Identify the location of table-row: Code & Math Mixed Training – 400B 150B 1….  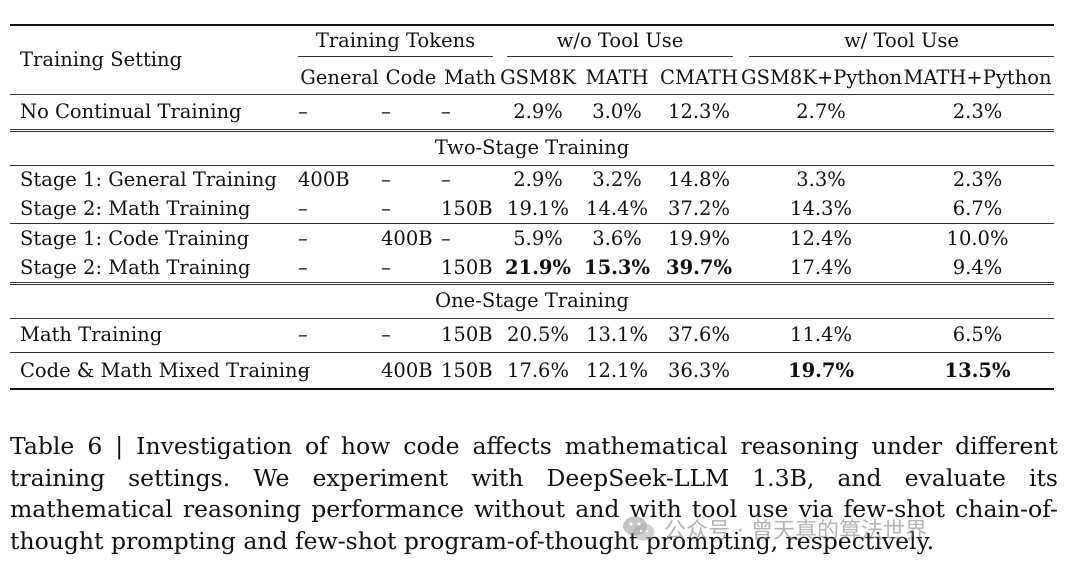
(532, 370).